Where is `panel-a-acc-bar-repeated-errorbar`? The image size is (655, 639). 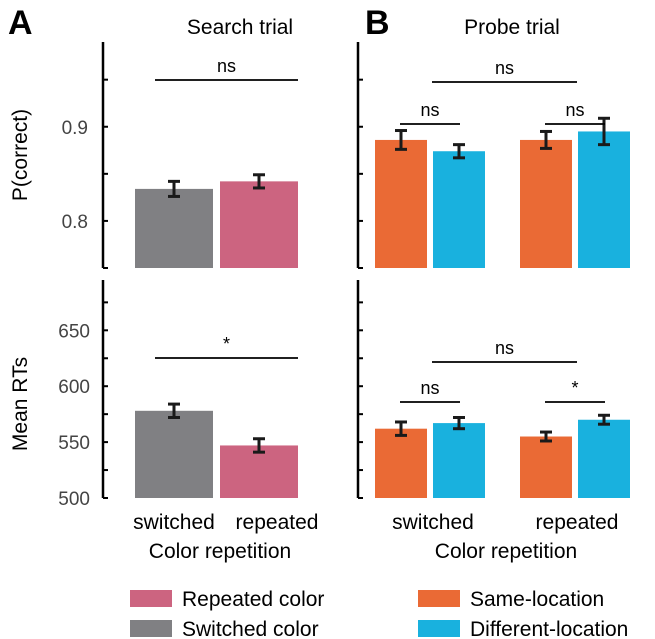
panel-a-acc-bar-repeated-errorbar is located at coordinates (259, 181).